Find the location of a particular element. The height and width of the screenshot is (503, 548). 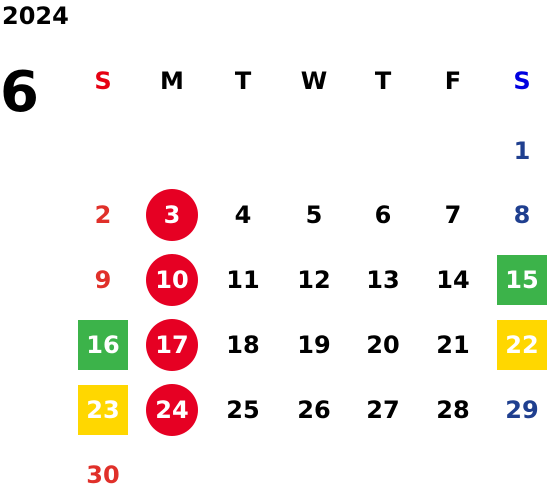

calendar-day: 26 is located at coordinates (314, 410).